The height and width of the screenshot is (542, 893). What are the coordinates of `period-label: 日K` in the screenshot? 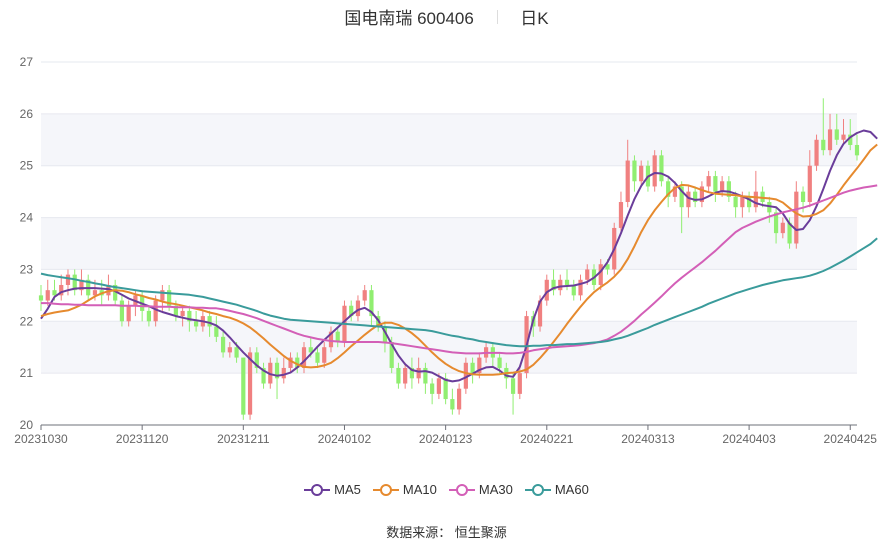 It's located at (534, 18).